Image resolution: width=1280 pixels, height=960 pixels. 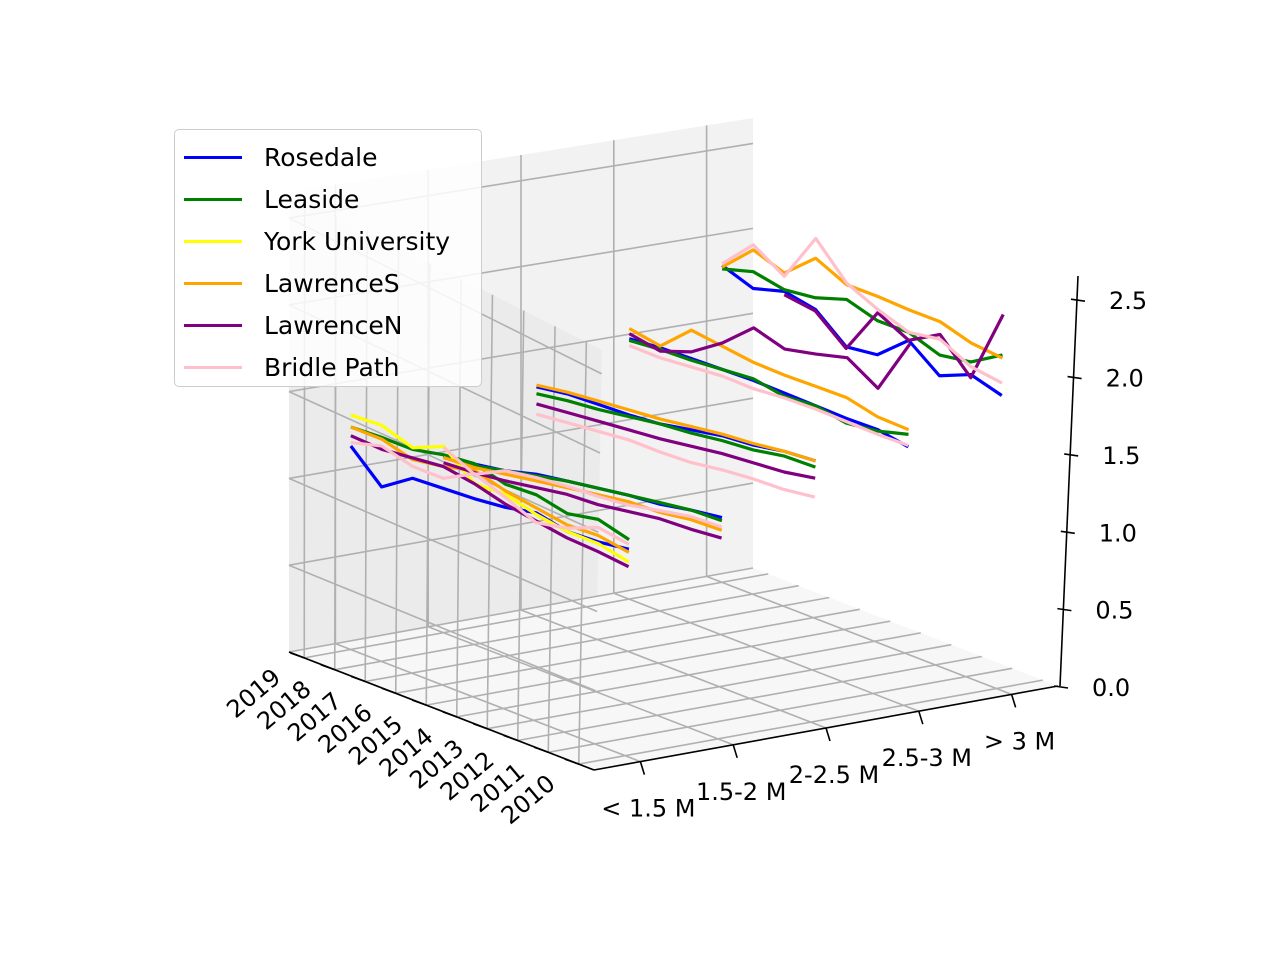 I want to click on z-tick-label: 2.5, so click(x=1128, y=301).